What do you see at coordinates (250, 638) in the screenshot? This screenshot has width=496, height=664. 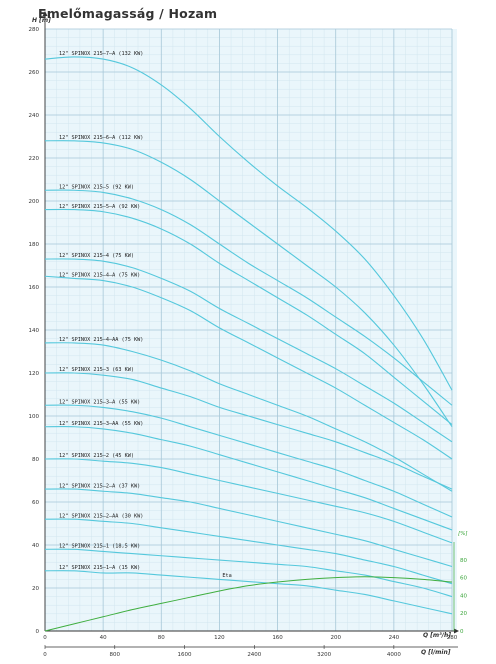 I see `x-ticks: 0 40 80 120 160 200 240 280` at bounding box center [250, 638].